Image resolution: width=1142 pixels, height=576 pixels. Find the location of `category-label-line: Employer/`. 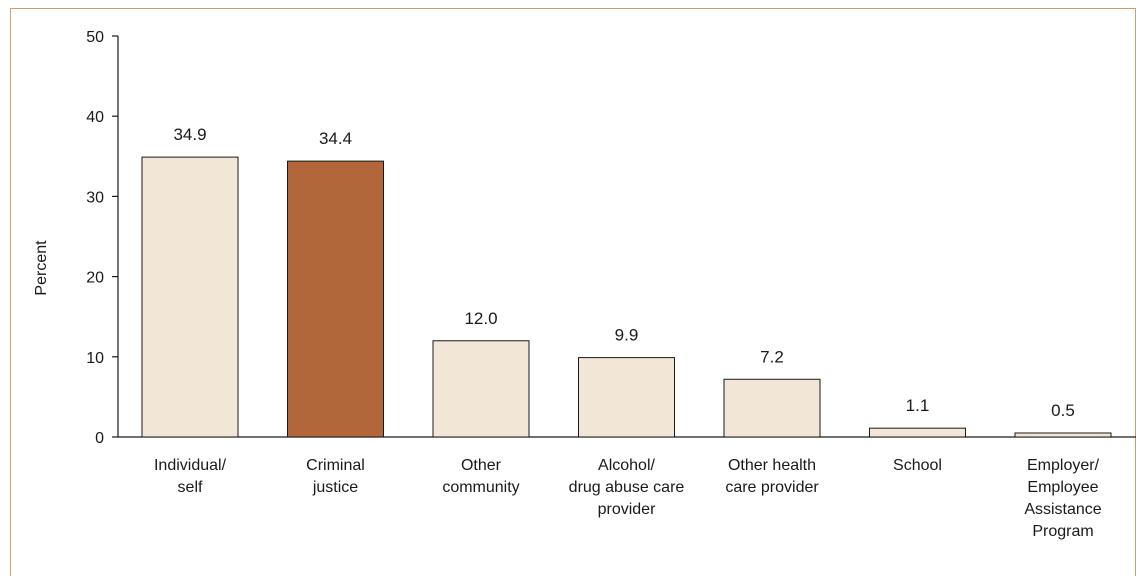

category-label-line: Employer/ is located at coordinates (1063, 465).